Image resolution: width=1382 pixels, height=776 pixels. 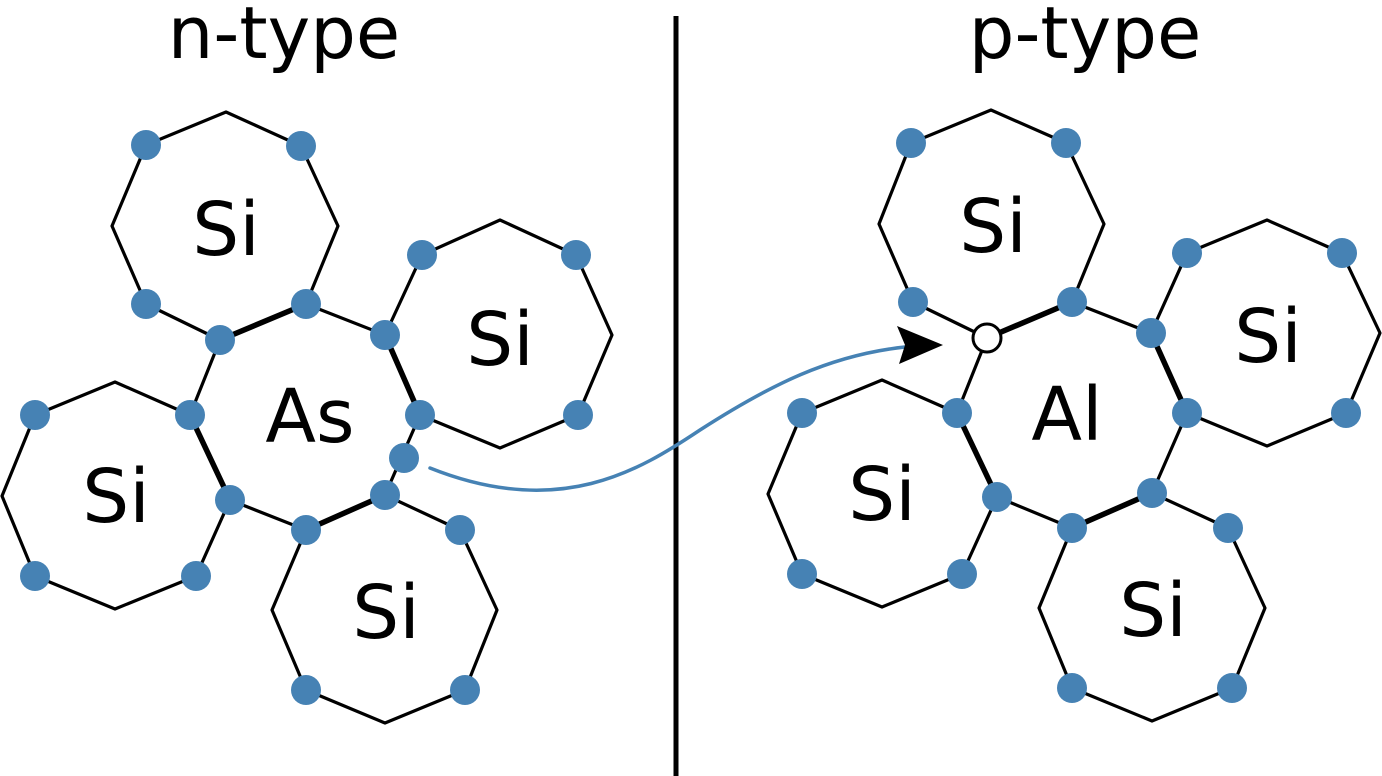 I want to click on extra-electron, so click(x=404, y=458).